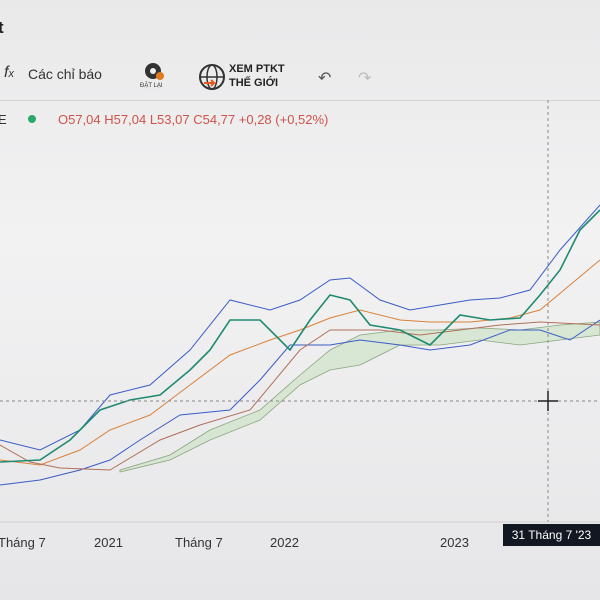 The image size is (600, 600). Describe the element at coordinates (257, 69) in the screenshot. I see `world-label-1: XEM PTKT` at that location.